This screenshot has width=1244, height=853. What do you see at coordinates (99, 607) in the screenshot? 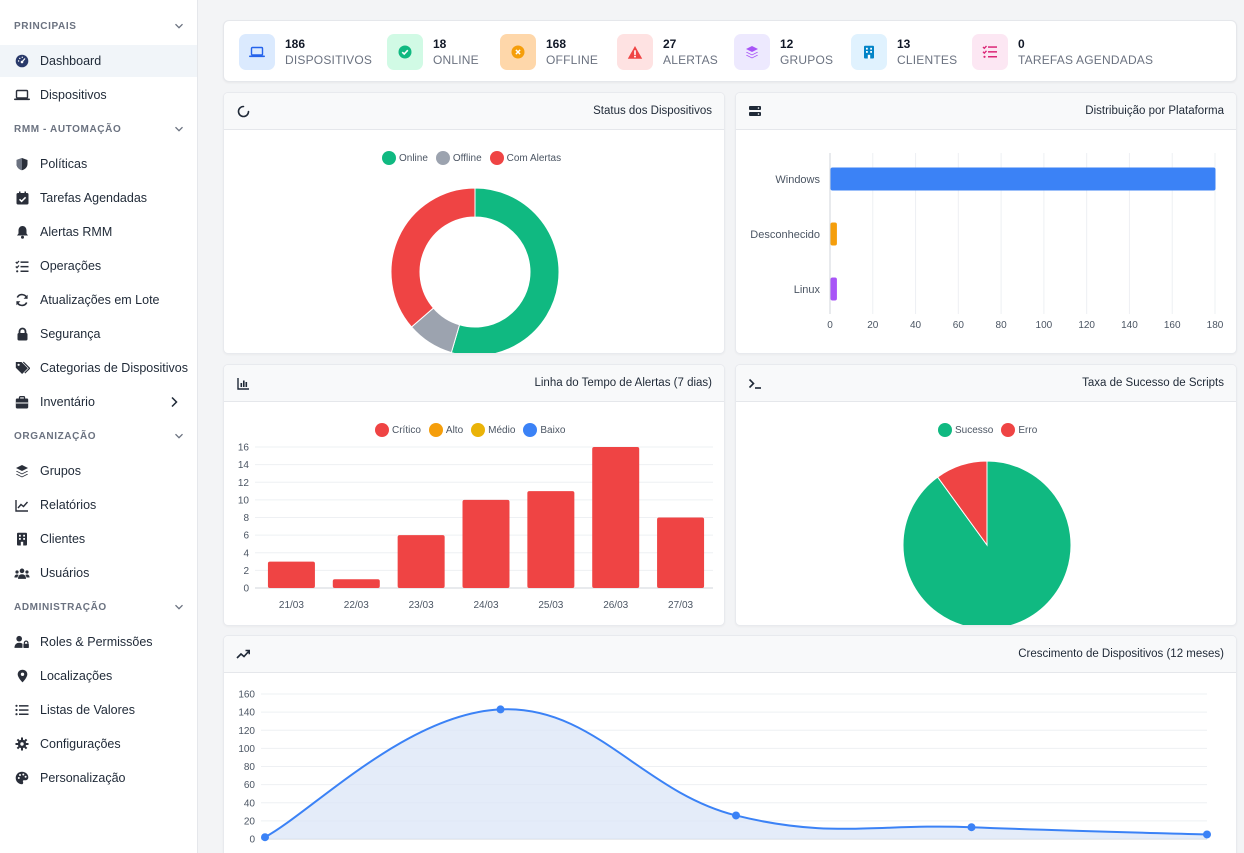
I see `sidebar-section-header: ADMINISTRAÇÃO` at bounding box center [99, 607].